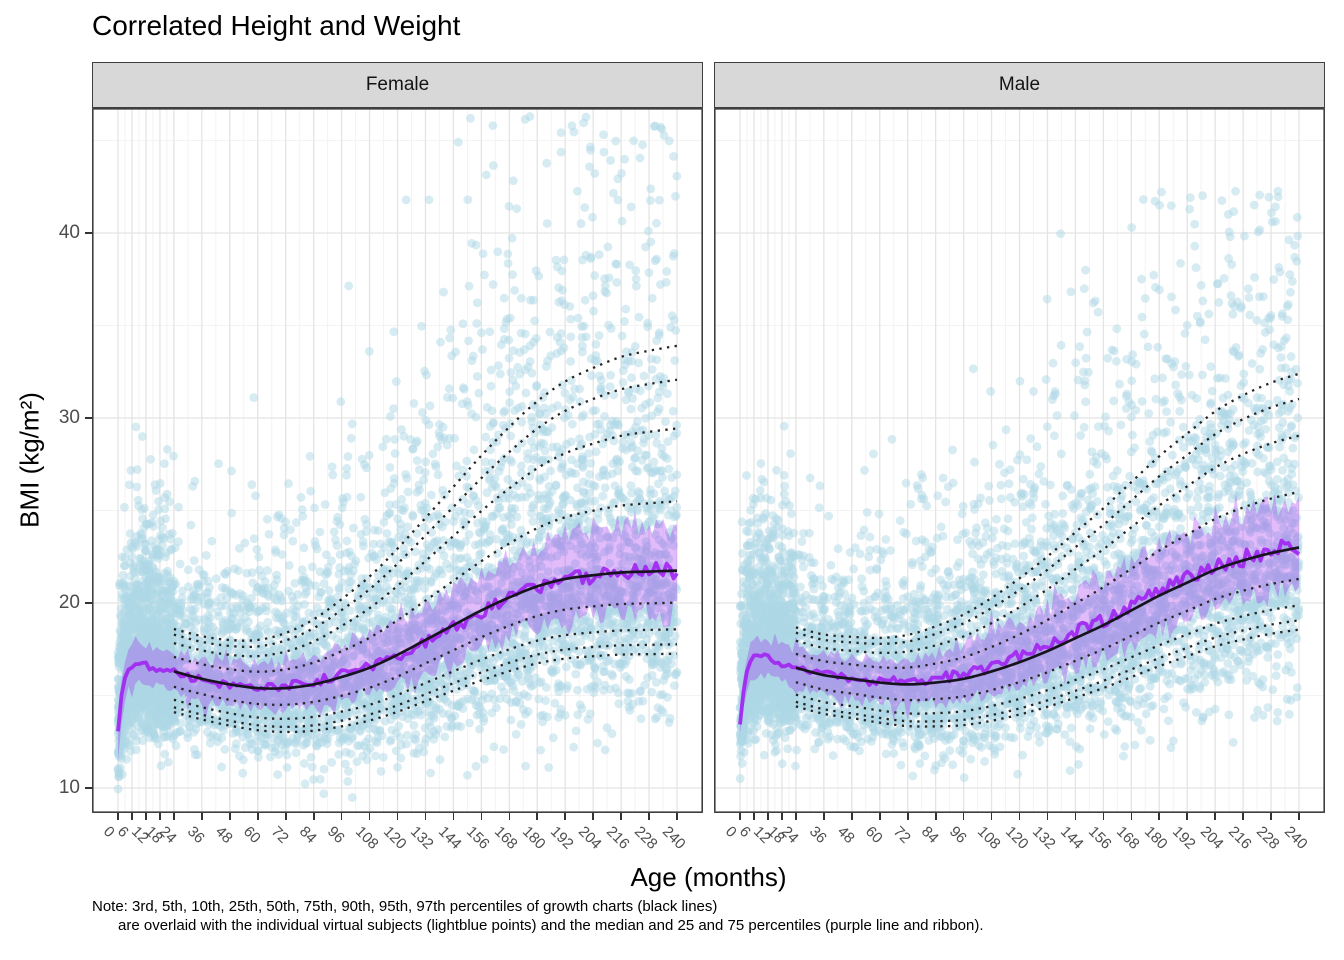  I want to click on y-tick-label: 30, so click(69, 417).